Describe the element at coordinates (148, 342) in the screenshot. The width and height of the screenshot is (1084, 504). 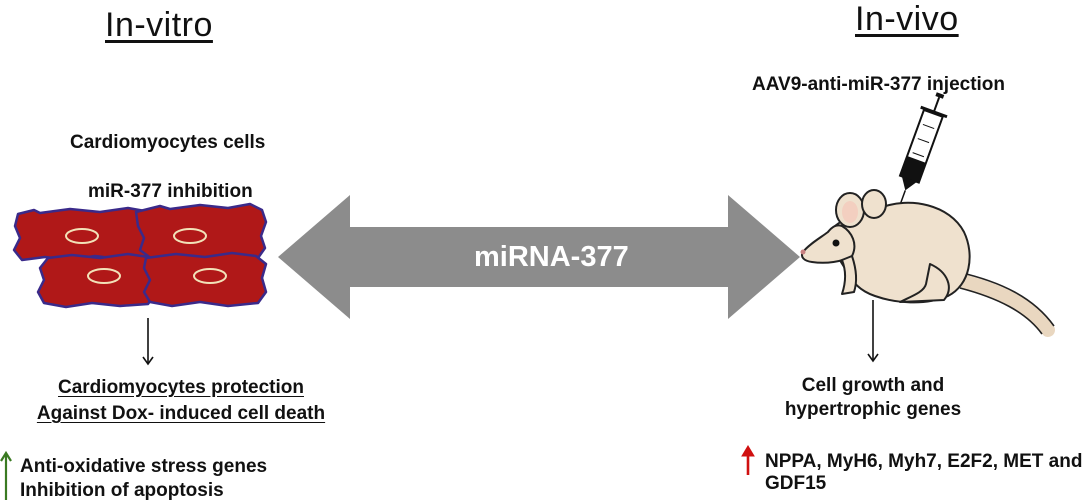
I see `down-arrow-in-vitro` at that location.